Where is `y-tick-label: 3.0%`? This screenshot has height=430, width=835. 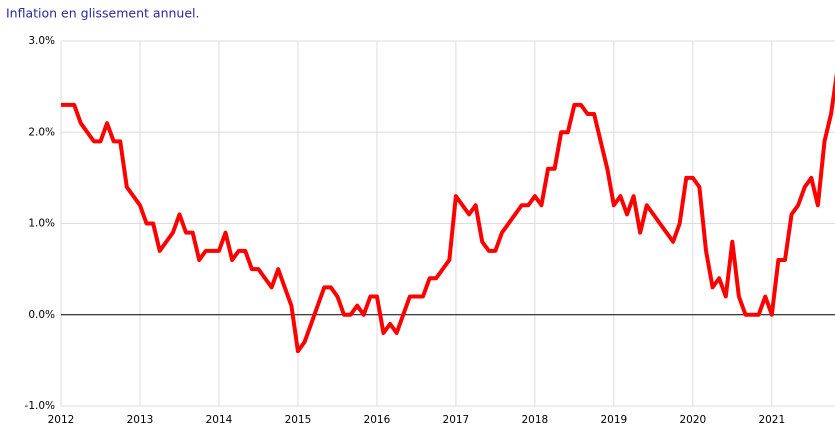
y-tick-label: 3.0% is located at coordinates (41, 41).